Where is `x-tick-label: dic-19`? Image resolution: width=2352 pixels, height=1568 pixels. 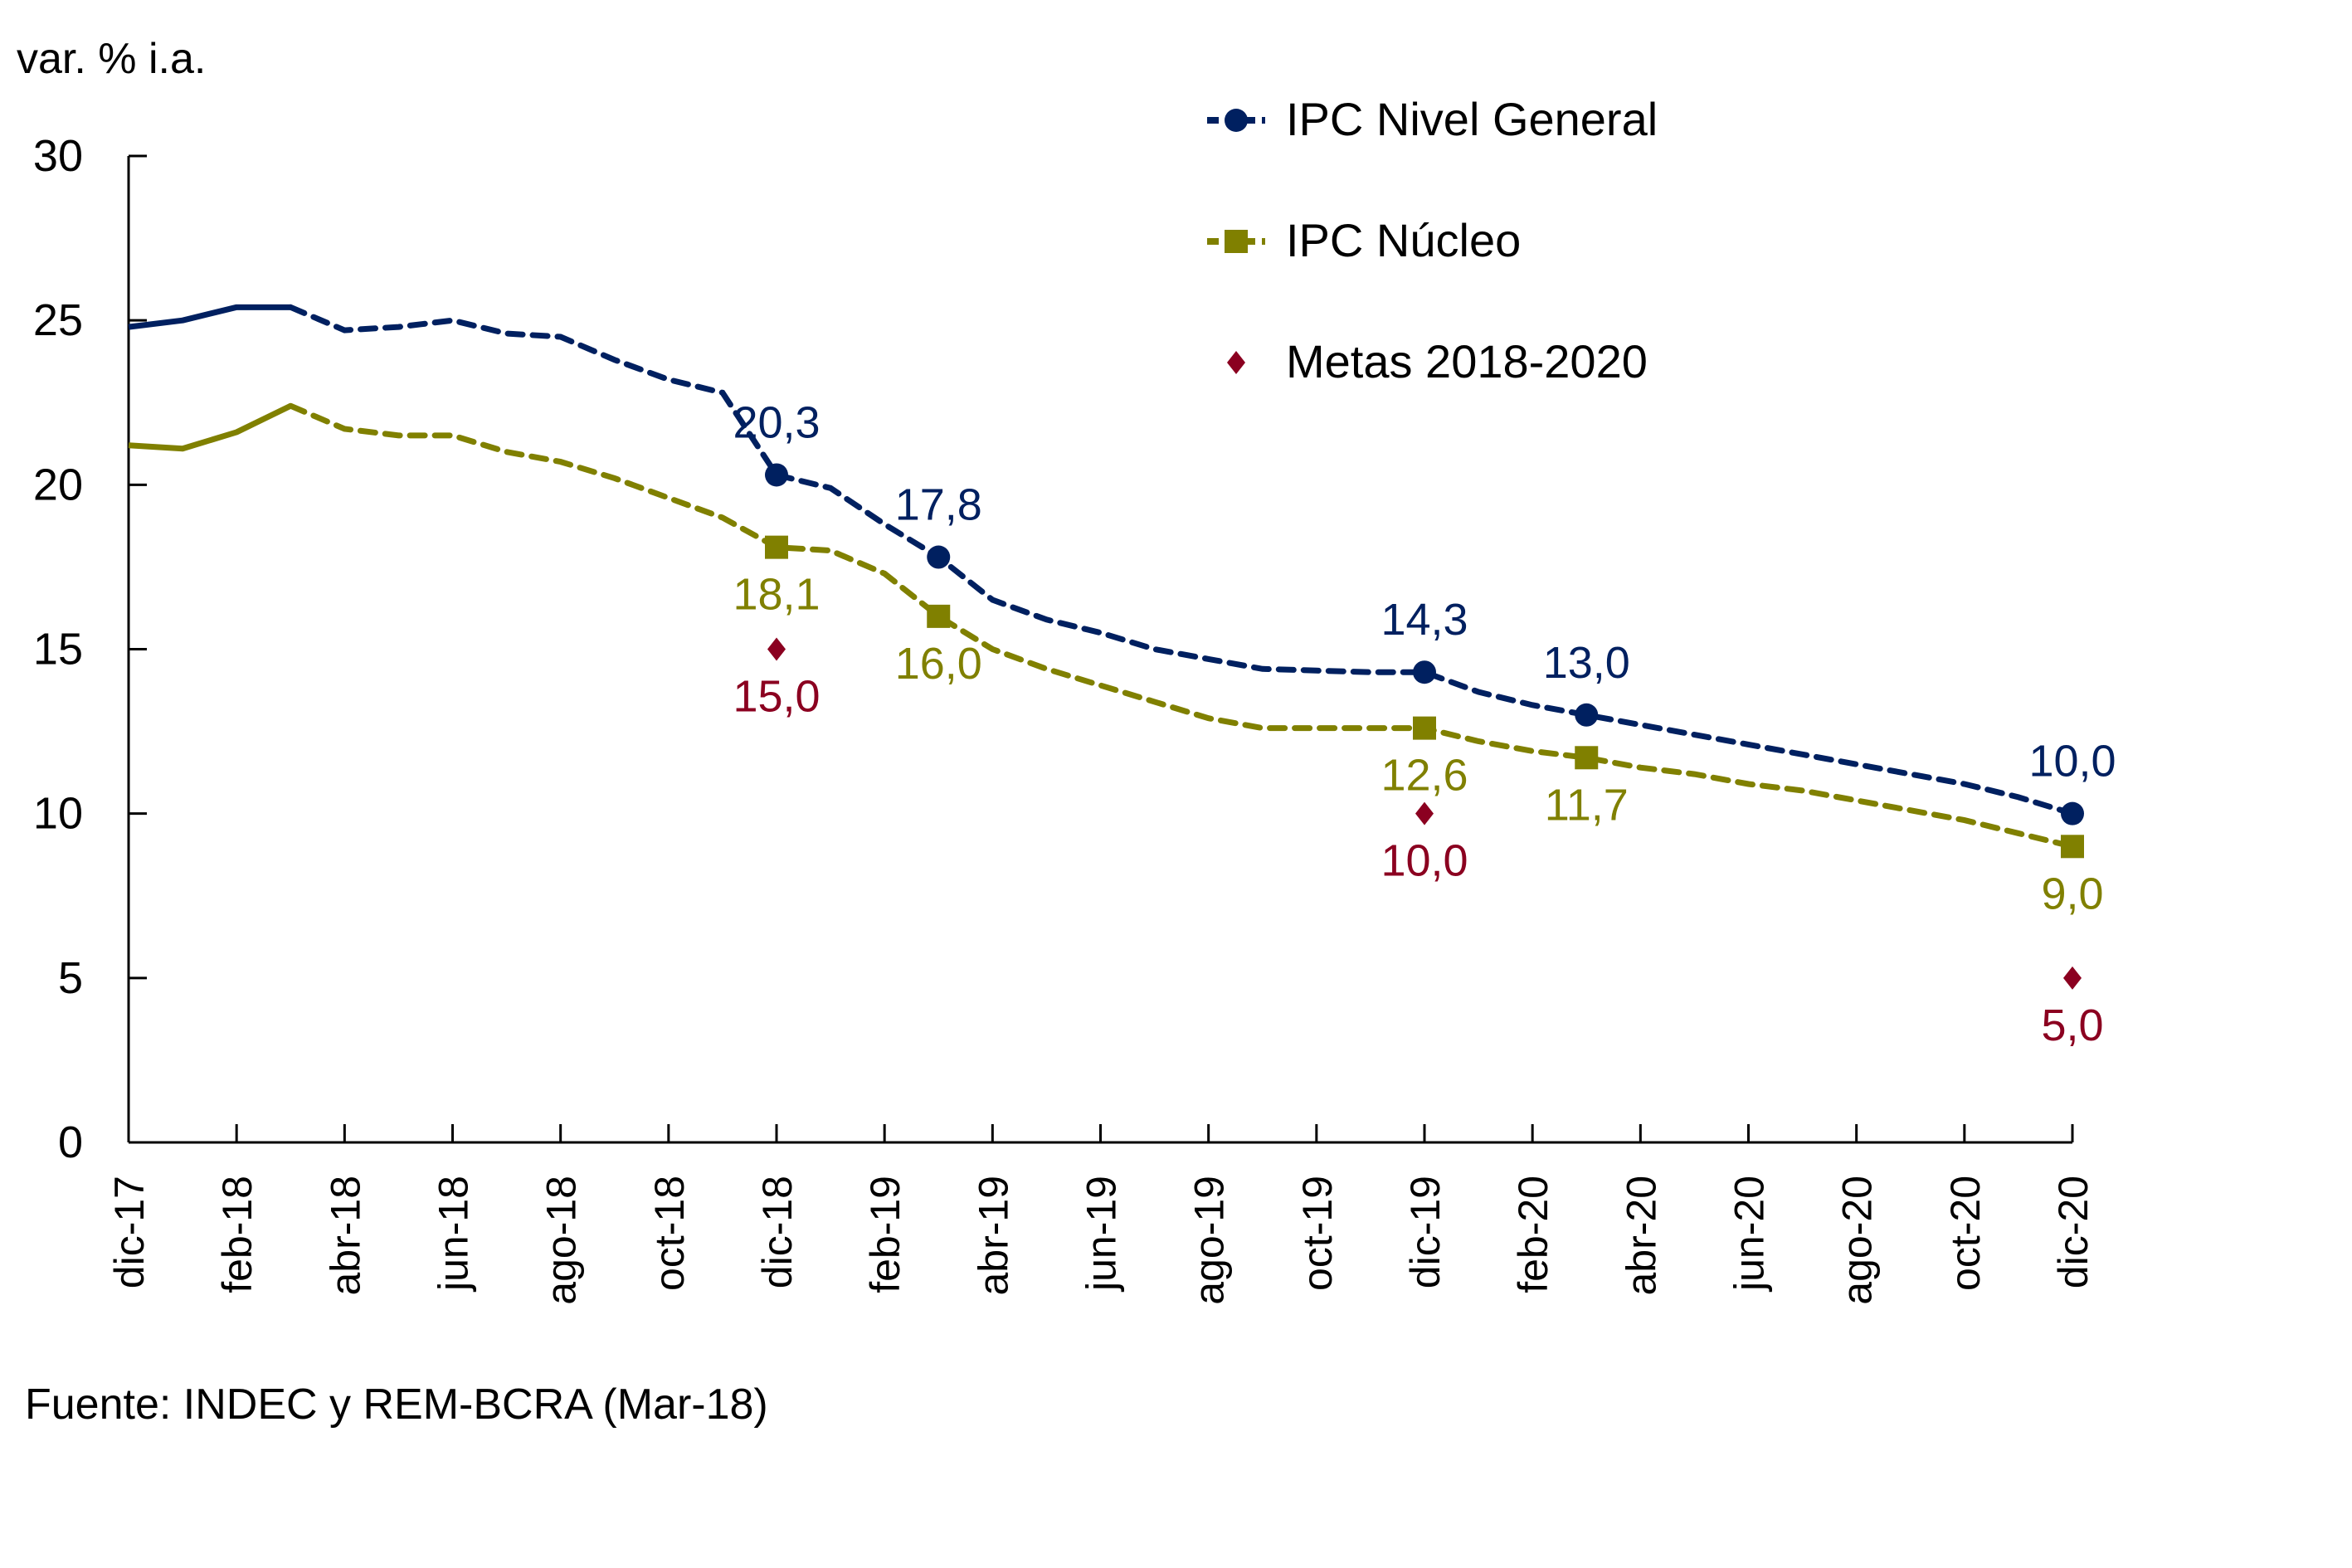
x-tick-label: dic-19 is located at coordinates (1425, 1232).